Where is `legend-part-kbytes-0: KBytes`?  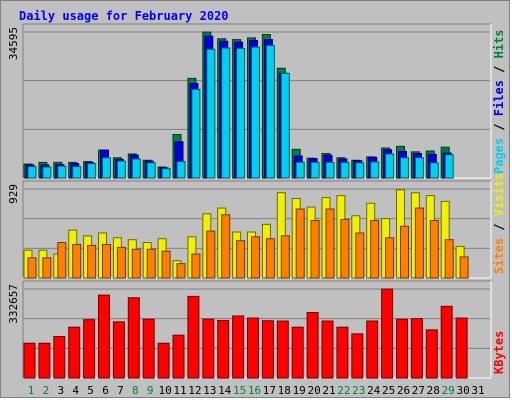 legend-part-kbytes-0: KBytes is located at coordinates (499, 352).